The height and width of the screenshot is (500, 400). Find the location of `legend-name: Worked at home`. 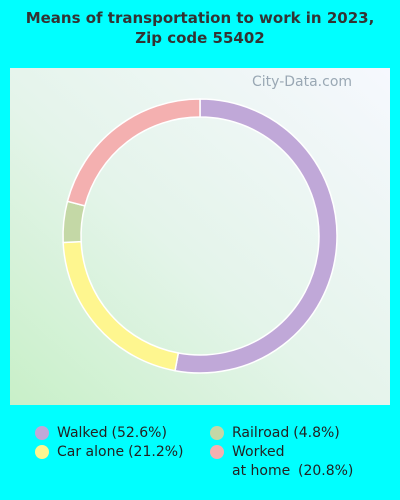

legend-name: Worked at home is located at coordinates (261, 461).